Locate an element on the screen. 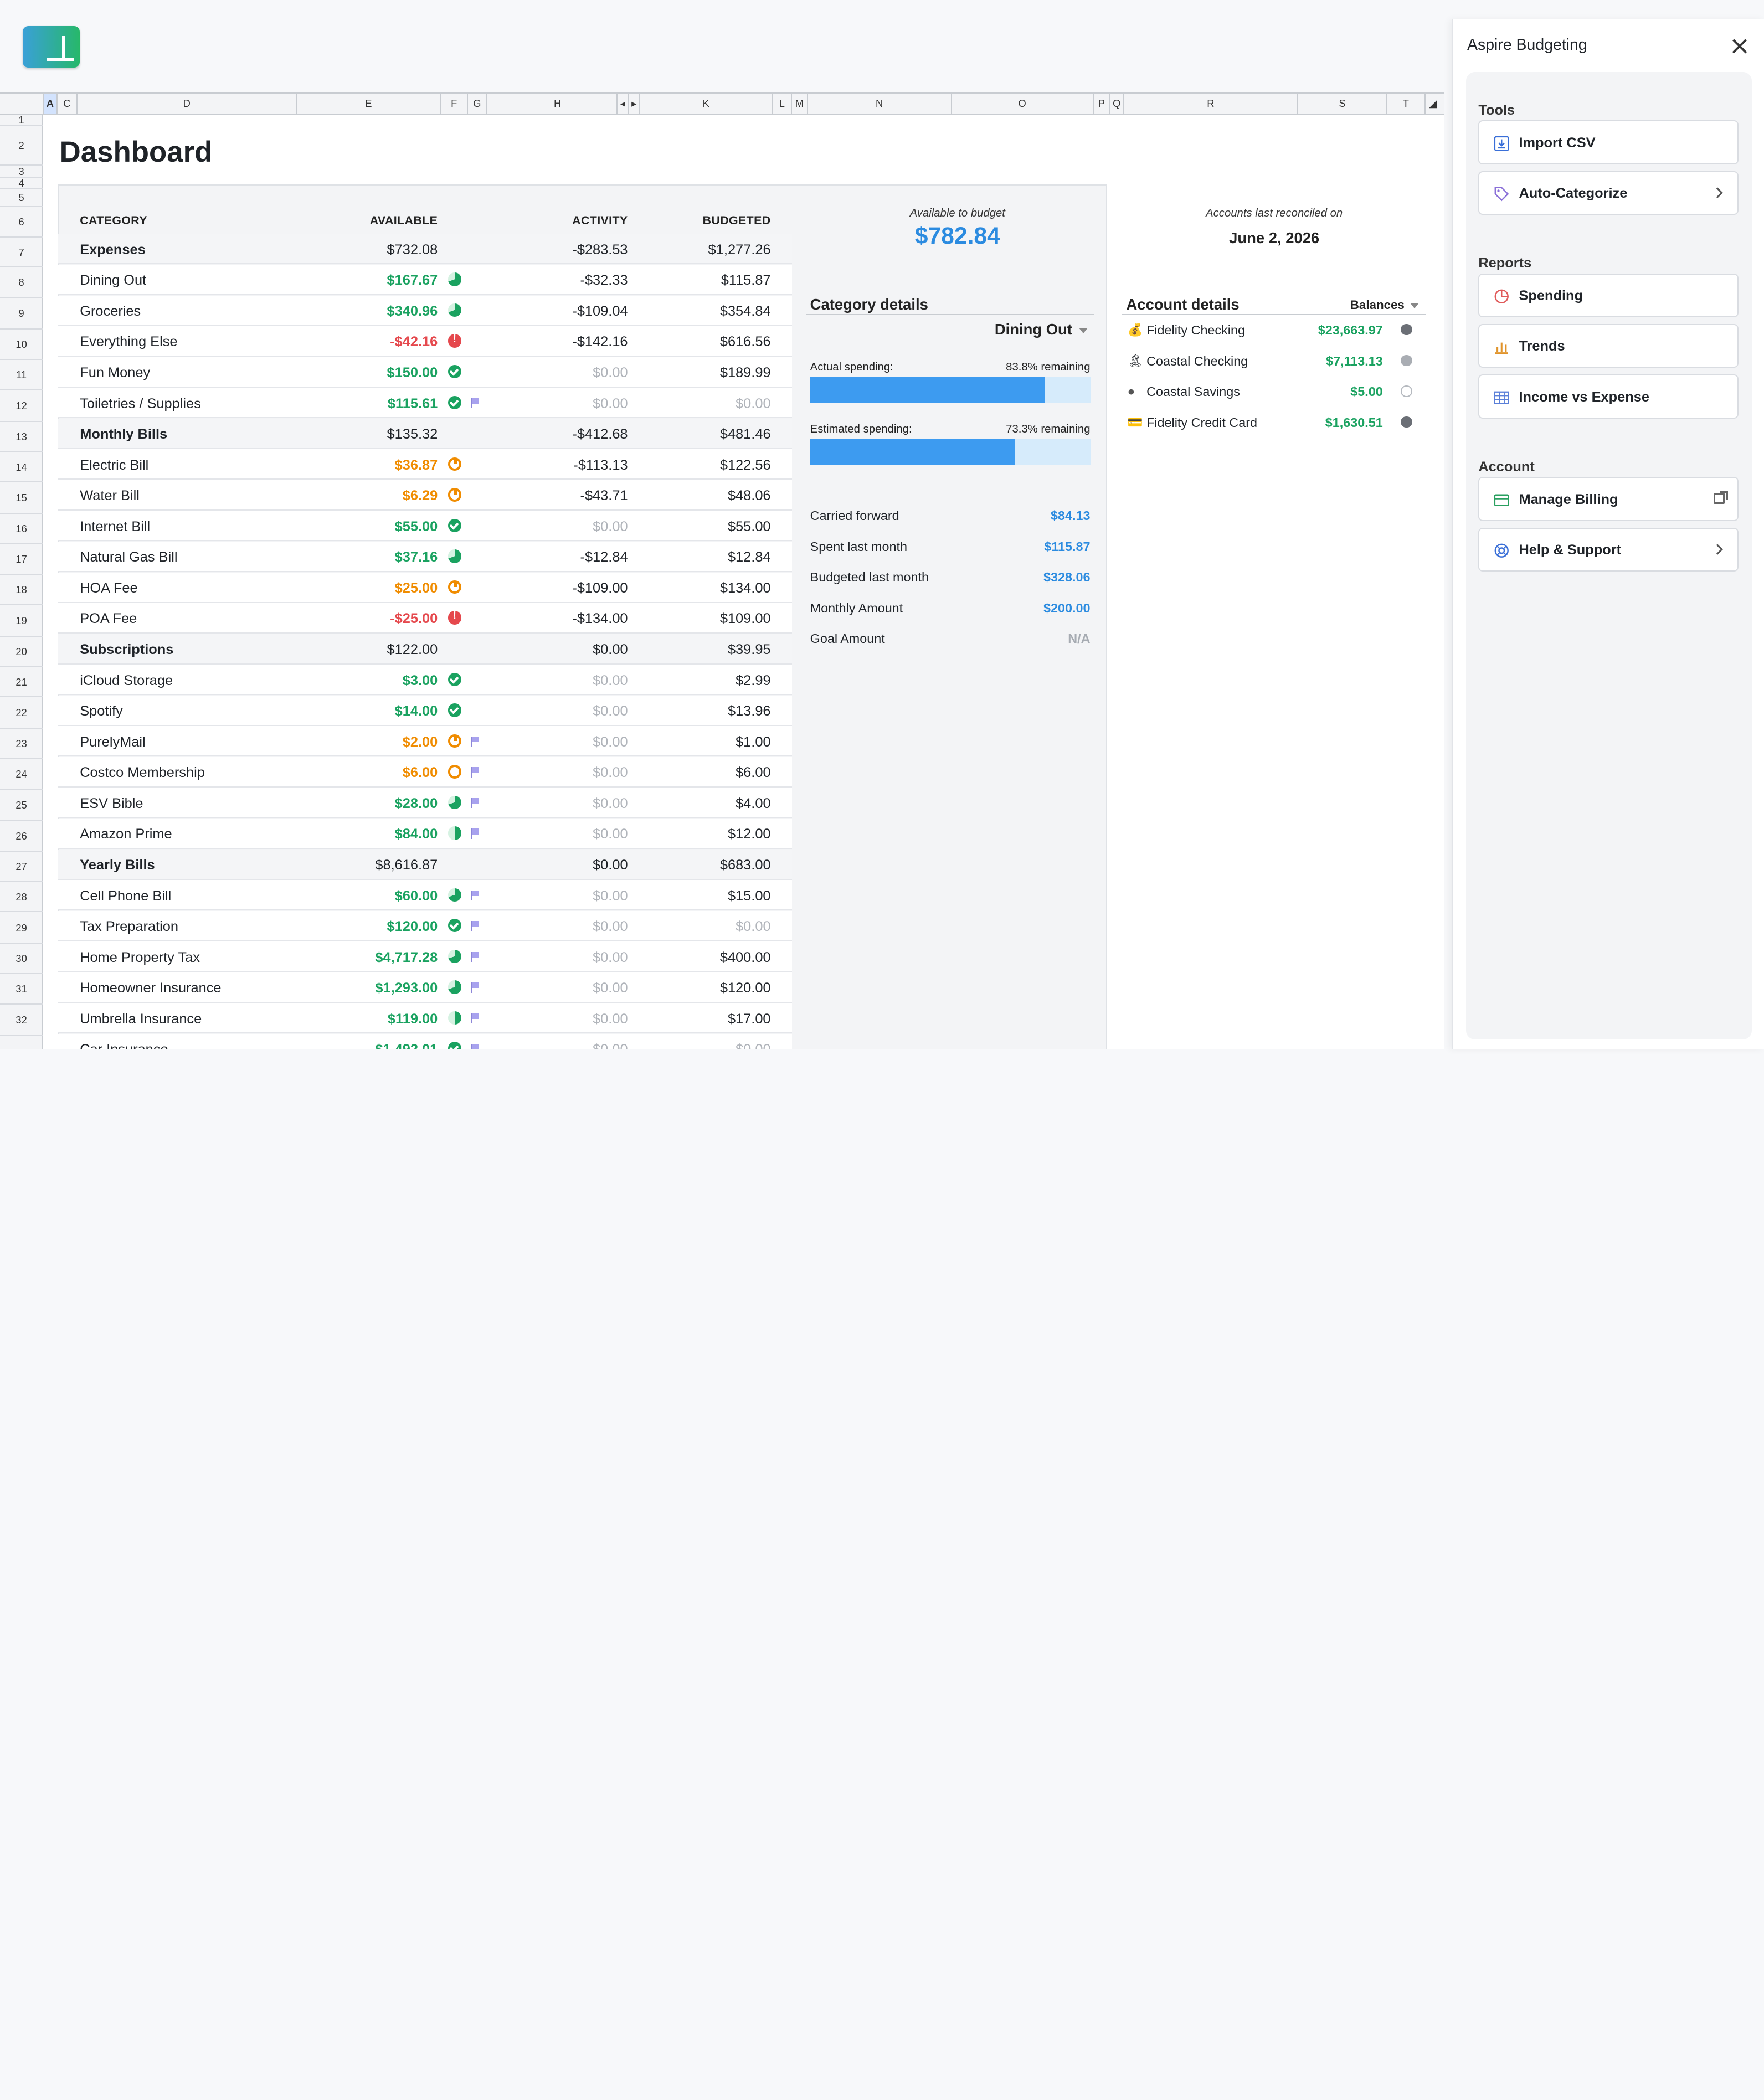 The image size is (1764, 2100). row-header-16: 16 is located at coordinates (21, 529).